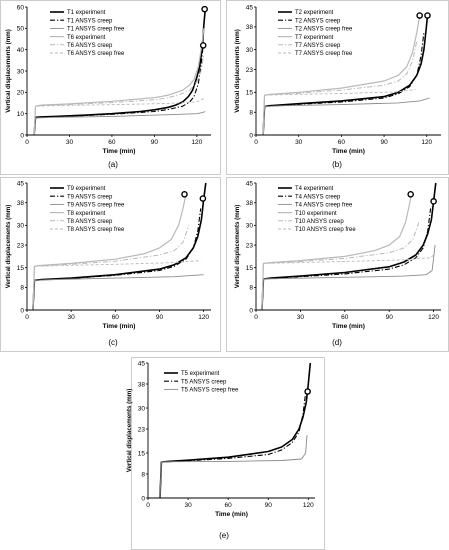 The width and height of the screenshot is (449, 550). What do you see at coordinates (113, 164) in the screenshot?
I see `panel-a-caption: (a)` at bounding box center [113, 164].